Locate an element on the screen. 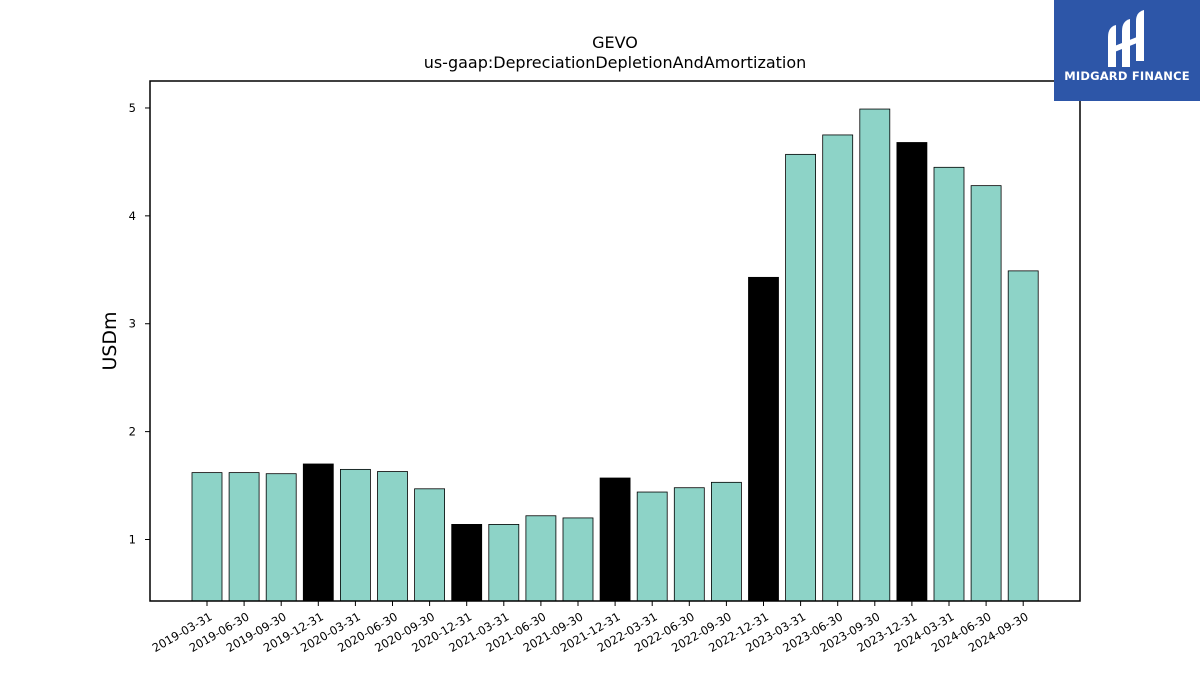  y-axis: 1 2 3 4 5 is located at coordinates (139, 324).